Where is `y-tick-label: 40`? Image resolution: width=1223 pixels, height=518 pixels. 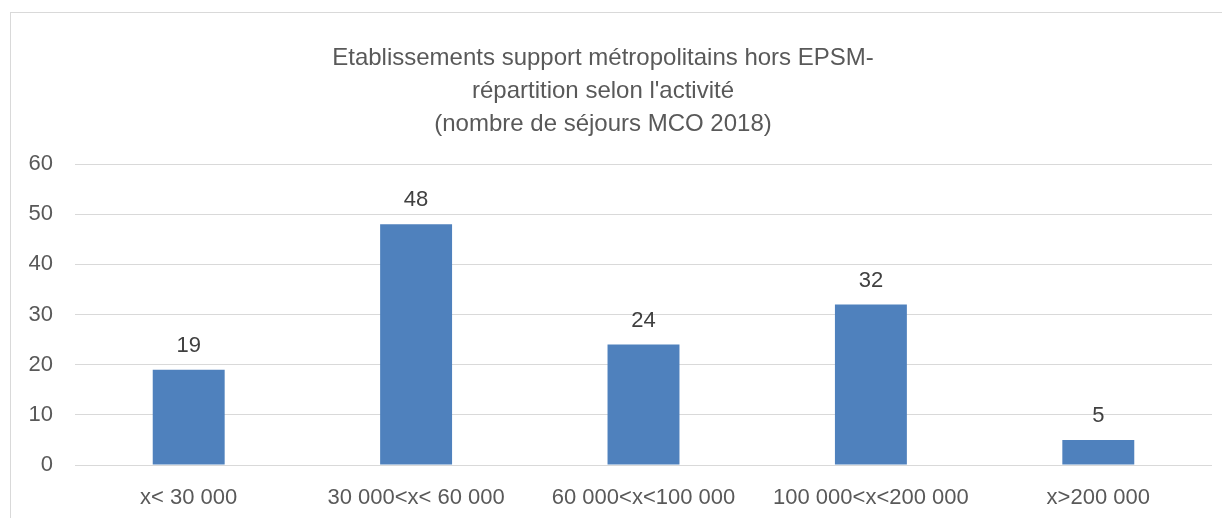
y-tick-label: 40 is located at coordinates (40, 263).